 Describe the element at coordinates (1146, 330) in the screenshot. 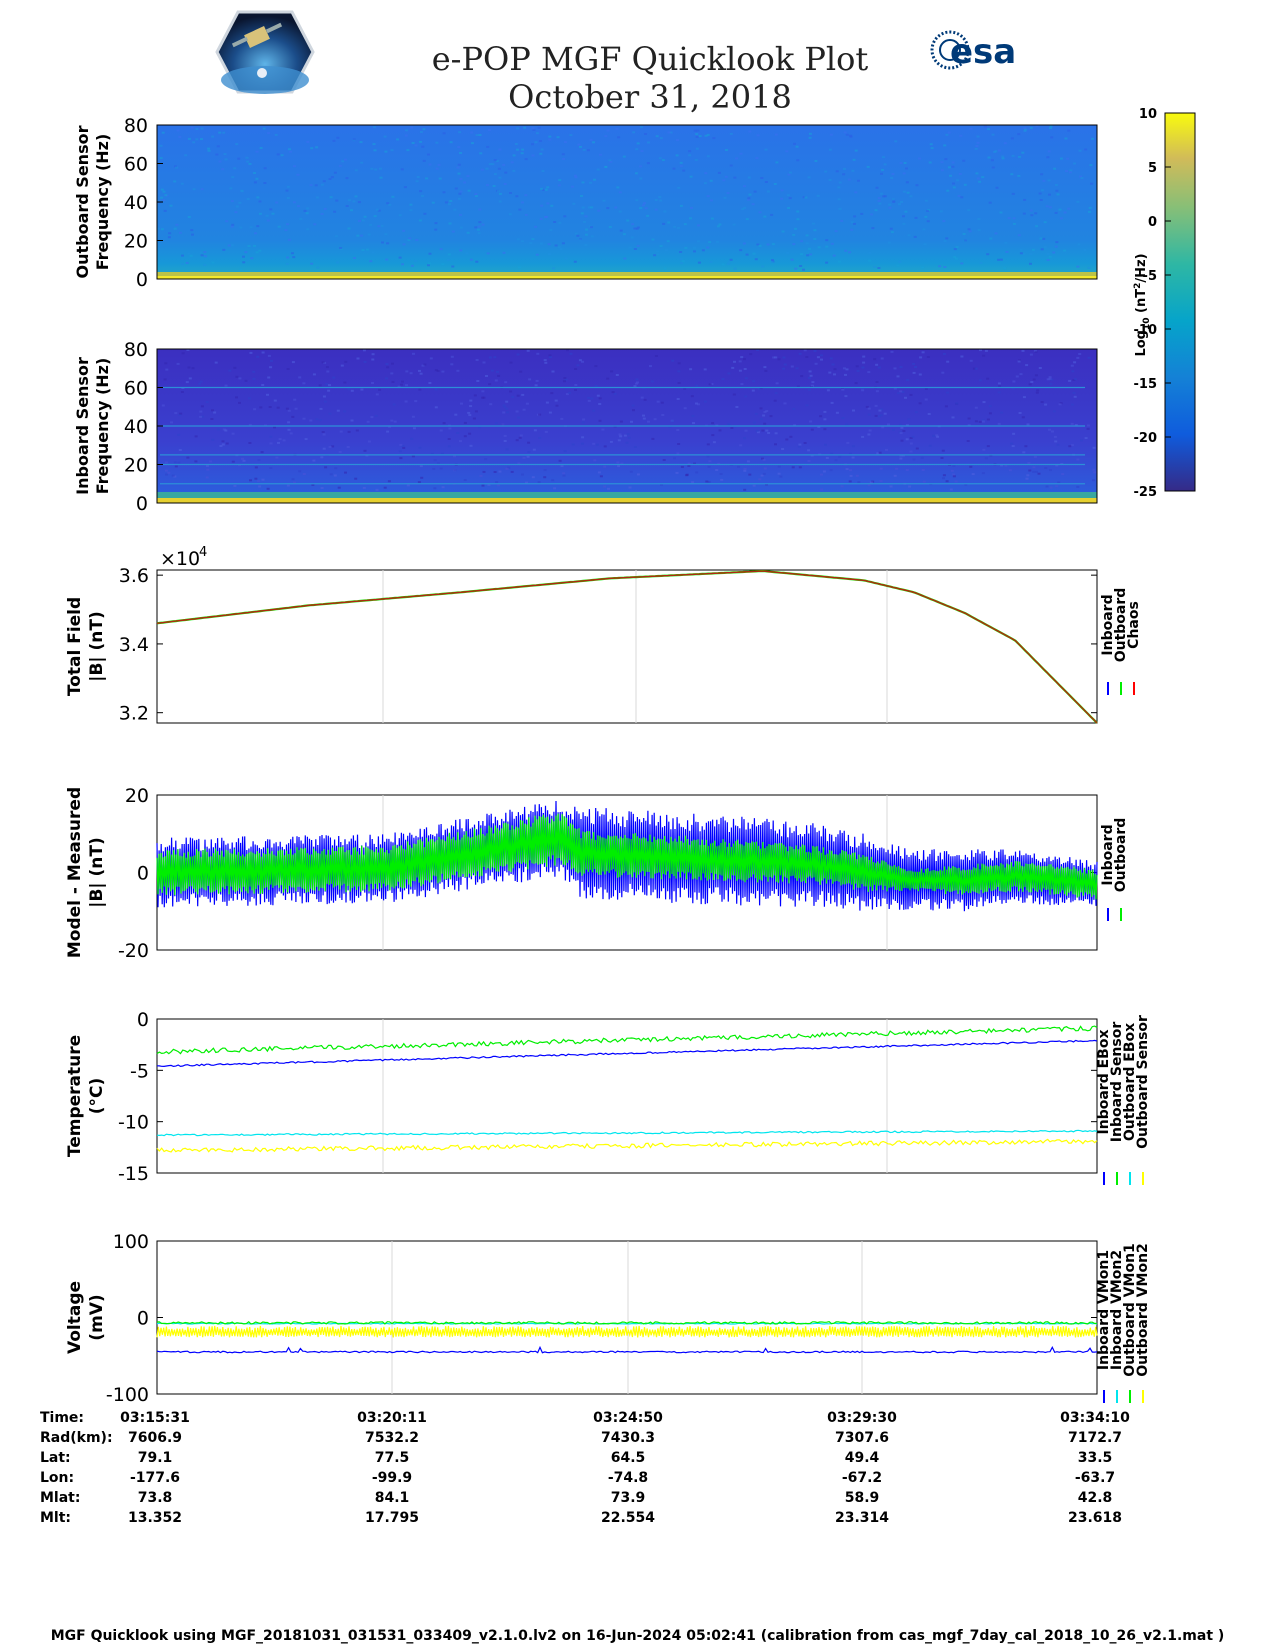

I see `colorbar-tick-label: -10` at that location.